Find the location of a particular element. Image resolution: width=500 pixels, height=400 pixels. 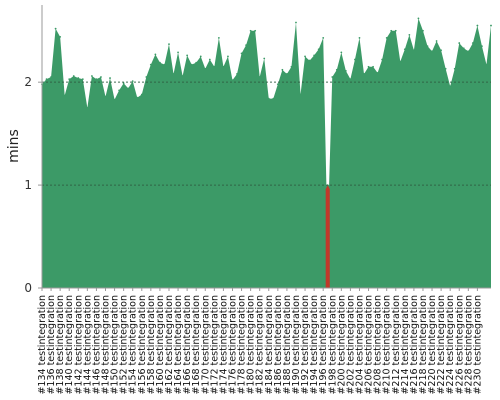

x-tick-label: #172 testintegration is located at coordinates (214, 345).